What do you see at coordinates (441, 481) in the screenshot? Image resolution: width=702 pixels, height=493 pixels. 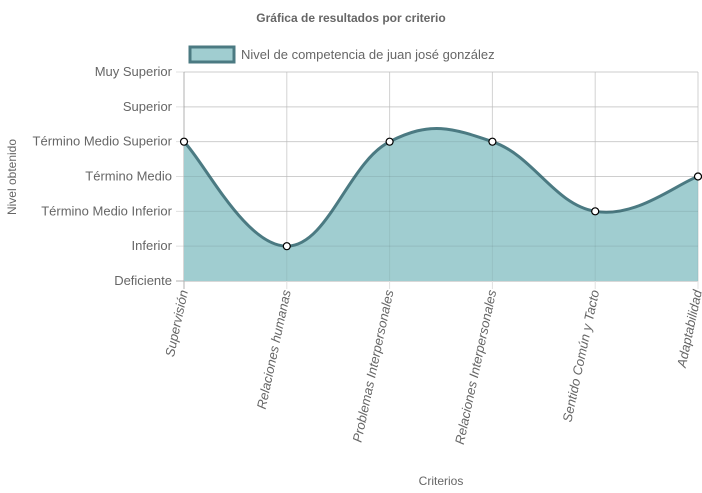 I see `x-axis-title: Criterios` at bounding box center [441, 481].